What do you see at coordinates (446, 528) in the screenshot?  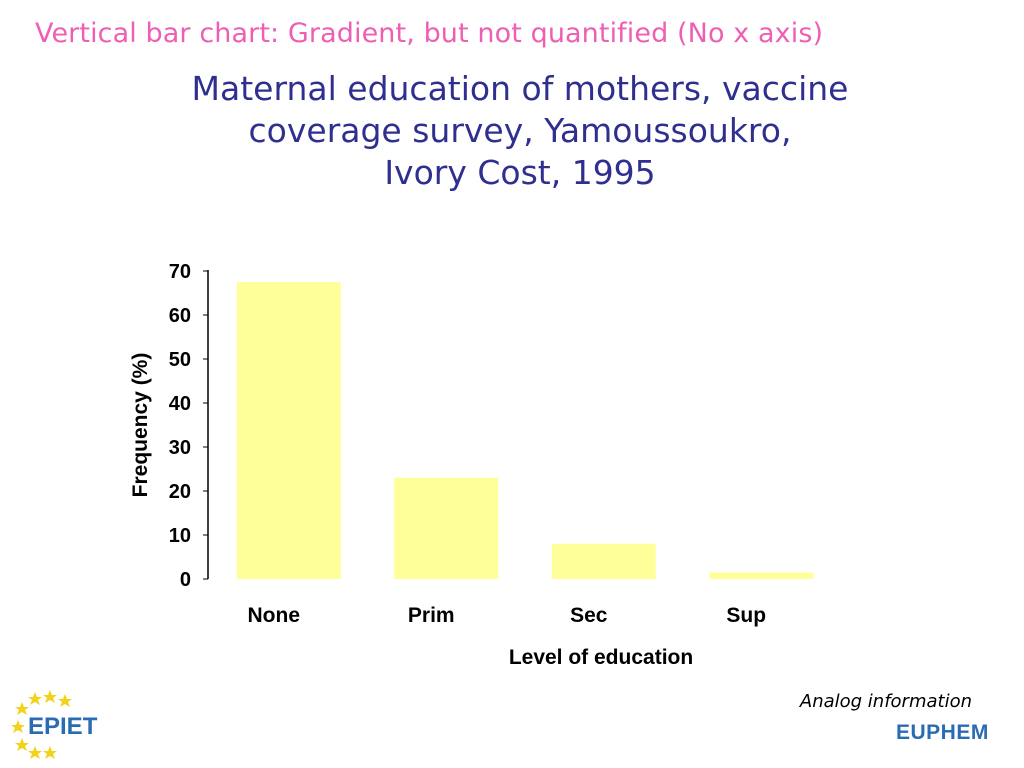 I see `bar-prim` at bounding box center [446, 528].